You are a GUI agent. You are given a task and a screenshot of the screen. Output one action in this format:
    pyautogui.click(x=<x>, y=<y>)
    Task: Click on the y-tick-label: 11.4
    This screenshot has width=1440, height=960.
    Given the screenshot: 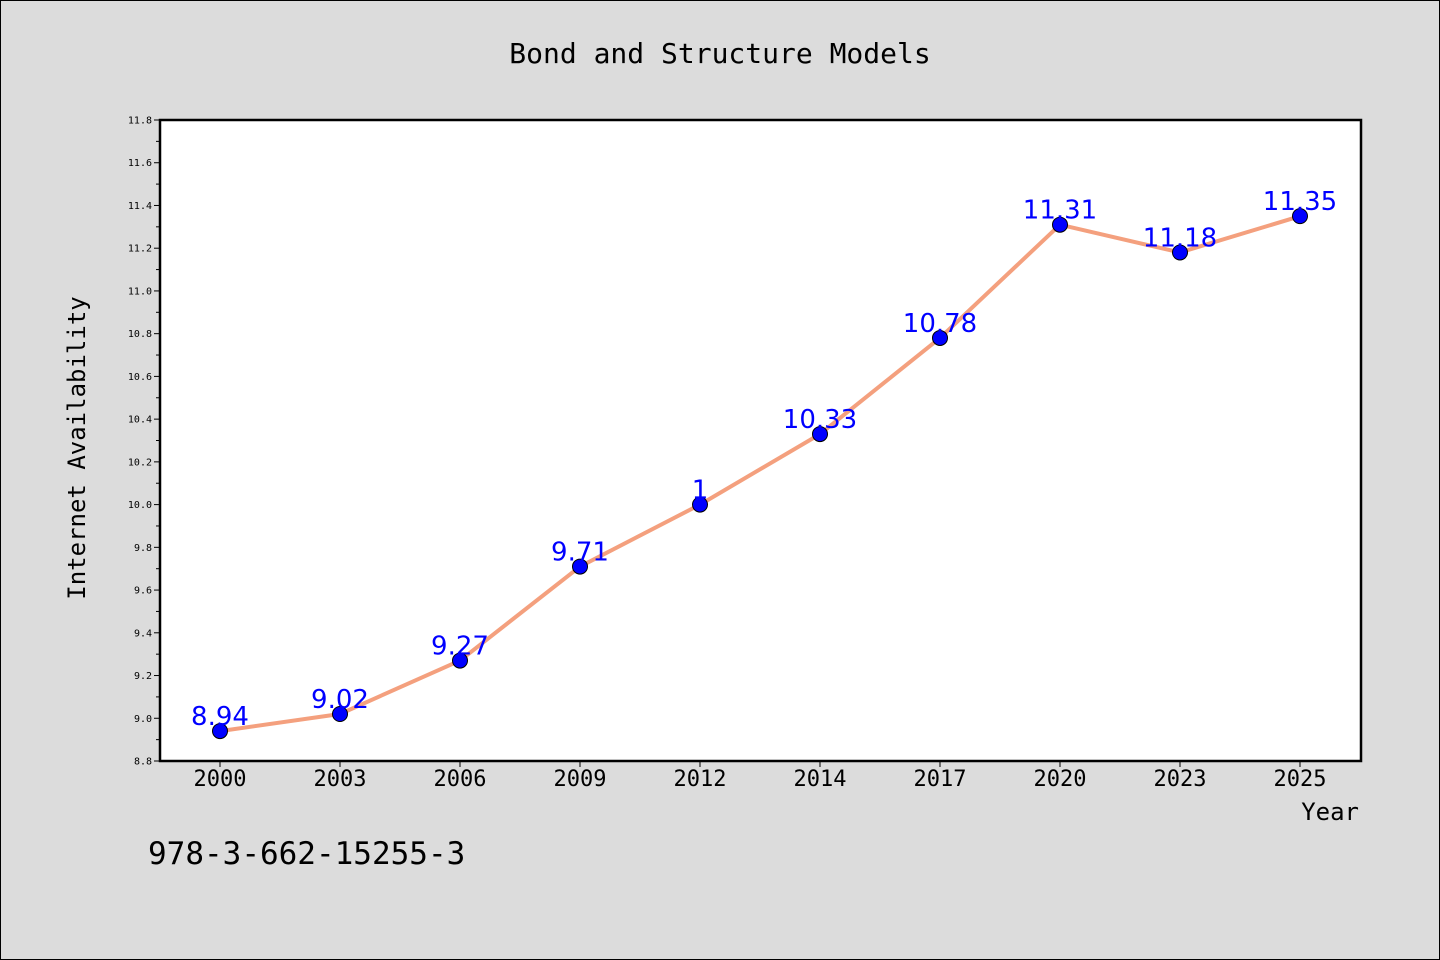 What is the action you would take?
    pyautogui.click(x=140, y=206)
    